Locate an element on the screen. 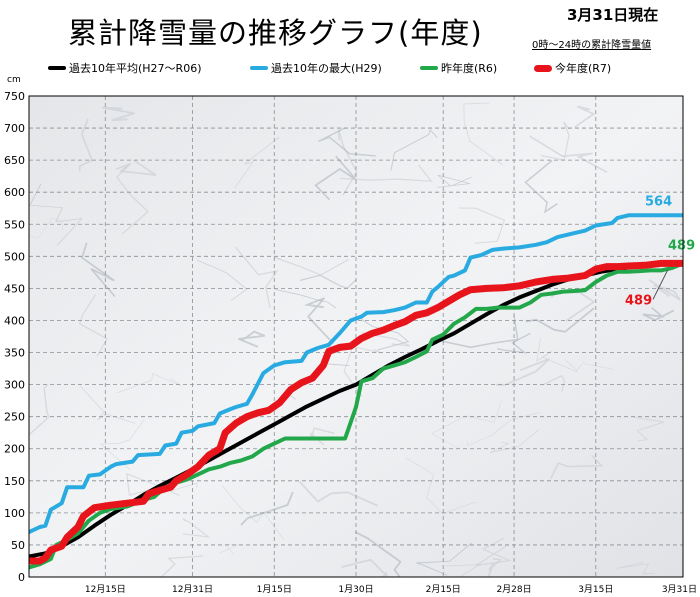 This screenshot has width=700, height=597. end-labels: 564 489 489 is located at coordinates (660, 251).